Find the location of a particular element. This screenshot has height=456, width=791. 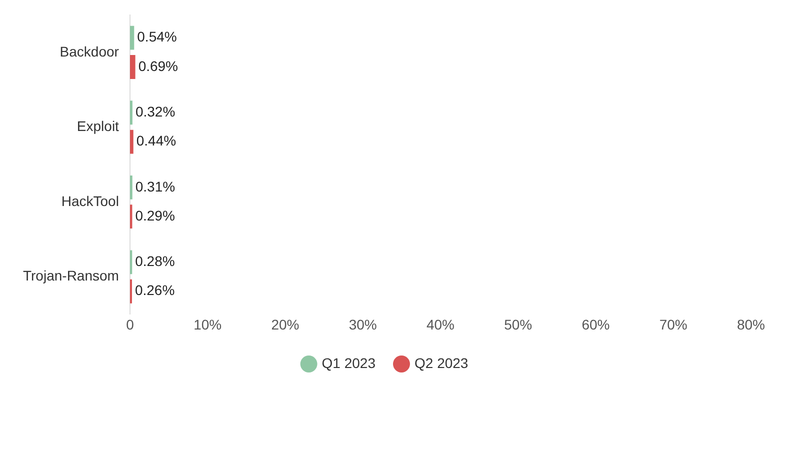

x-tick-label: 70% is located at coordinates (673, 324).